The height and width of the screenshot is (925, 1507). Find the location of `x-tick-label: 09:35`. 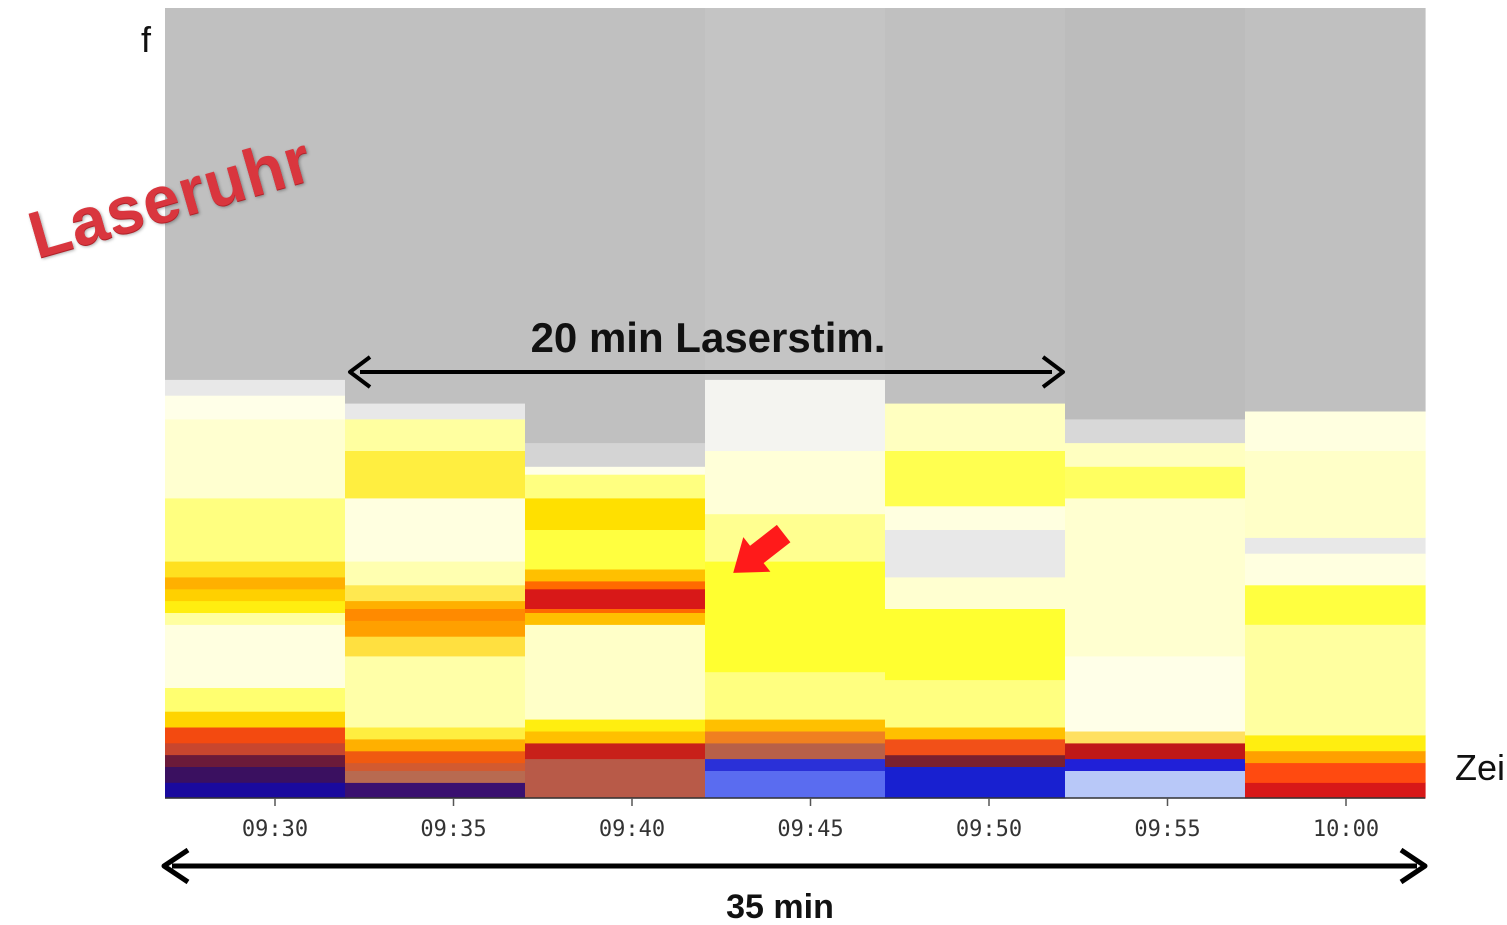

x-tick-label: 09:35 is located at coordinates (453, 829).